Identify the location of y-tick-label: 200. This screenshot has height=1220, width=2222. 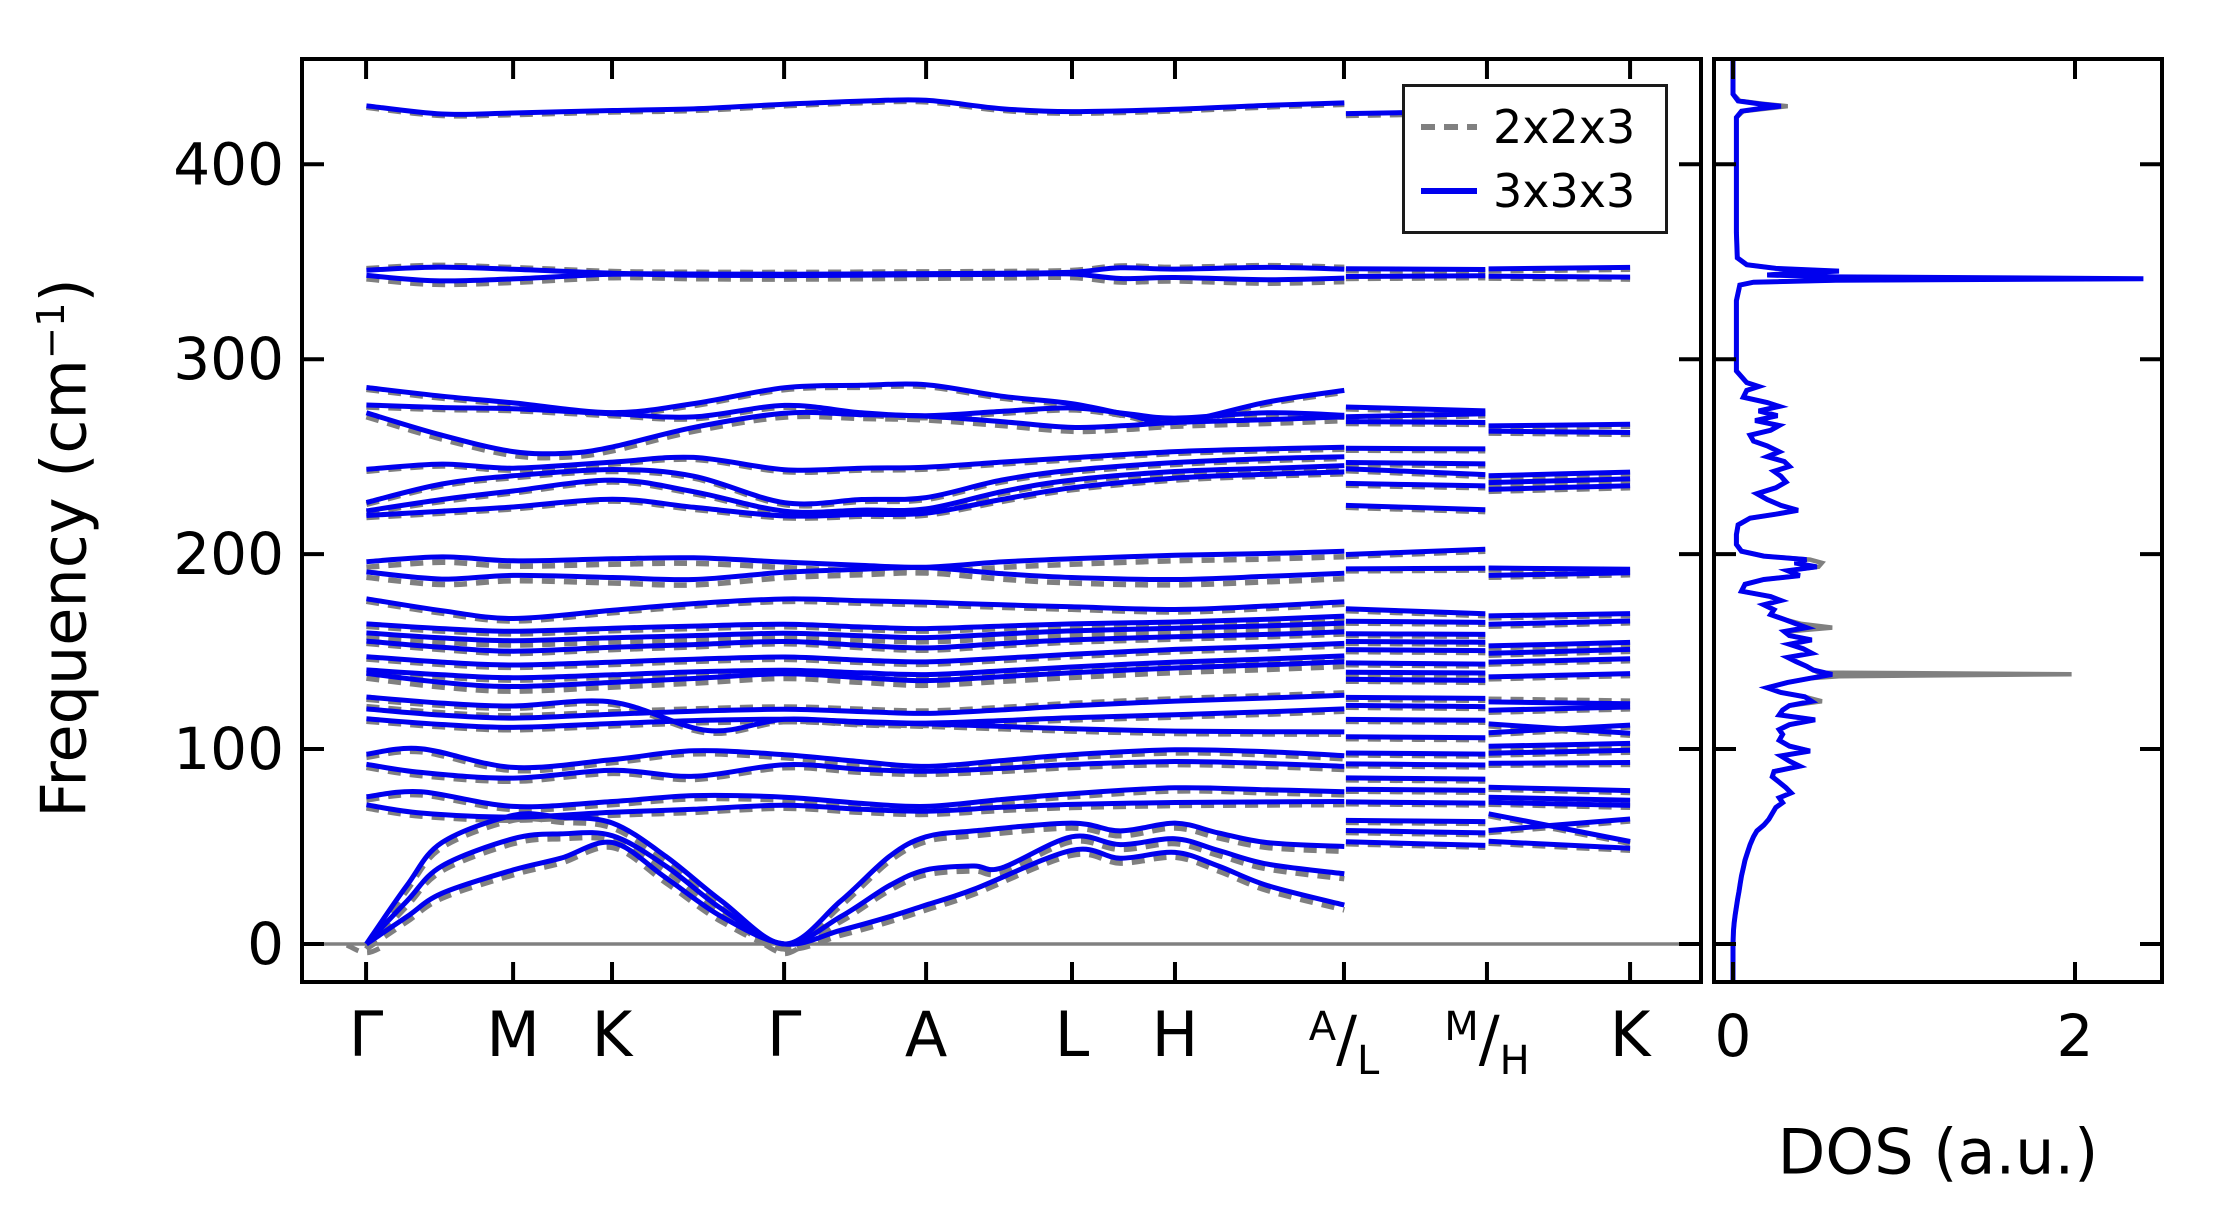
(228, 554).